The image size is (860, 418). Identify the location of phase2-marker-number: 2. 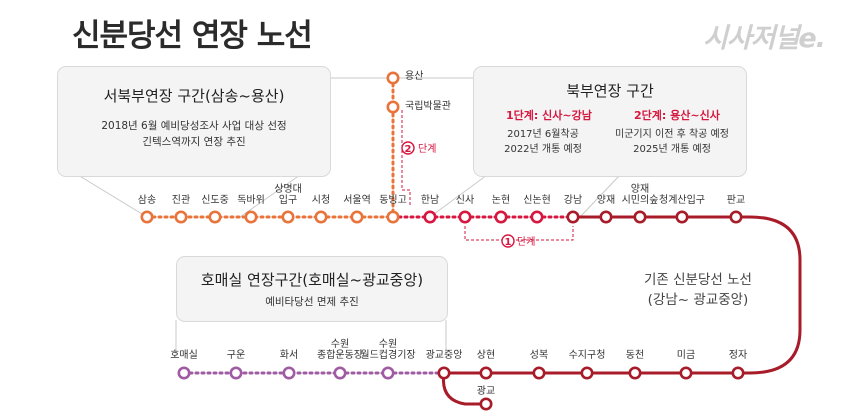
(408, 149).